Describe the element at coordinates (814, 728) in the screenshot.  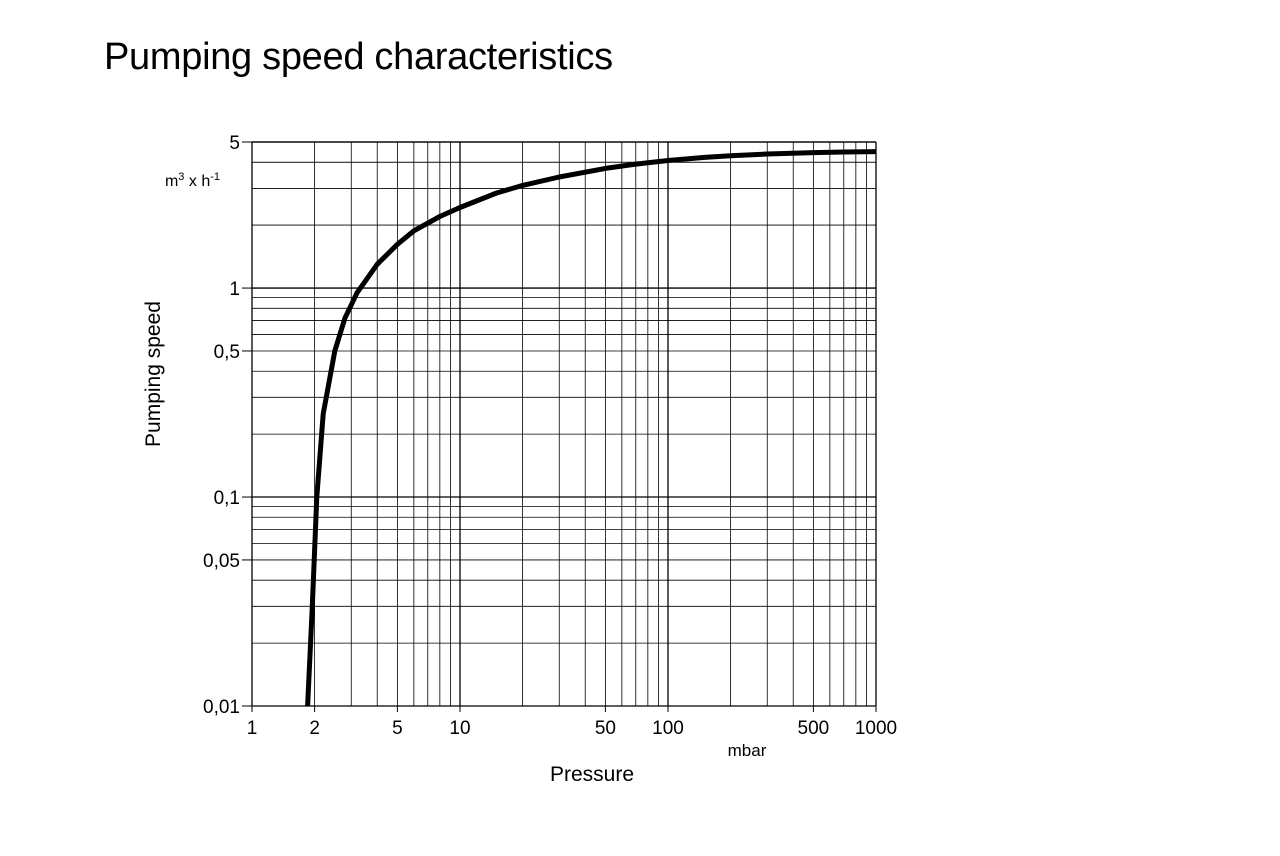
I see `x-tick-label: 500` at that location.